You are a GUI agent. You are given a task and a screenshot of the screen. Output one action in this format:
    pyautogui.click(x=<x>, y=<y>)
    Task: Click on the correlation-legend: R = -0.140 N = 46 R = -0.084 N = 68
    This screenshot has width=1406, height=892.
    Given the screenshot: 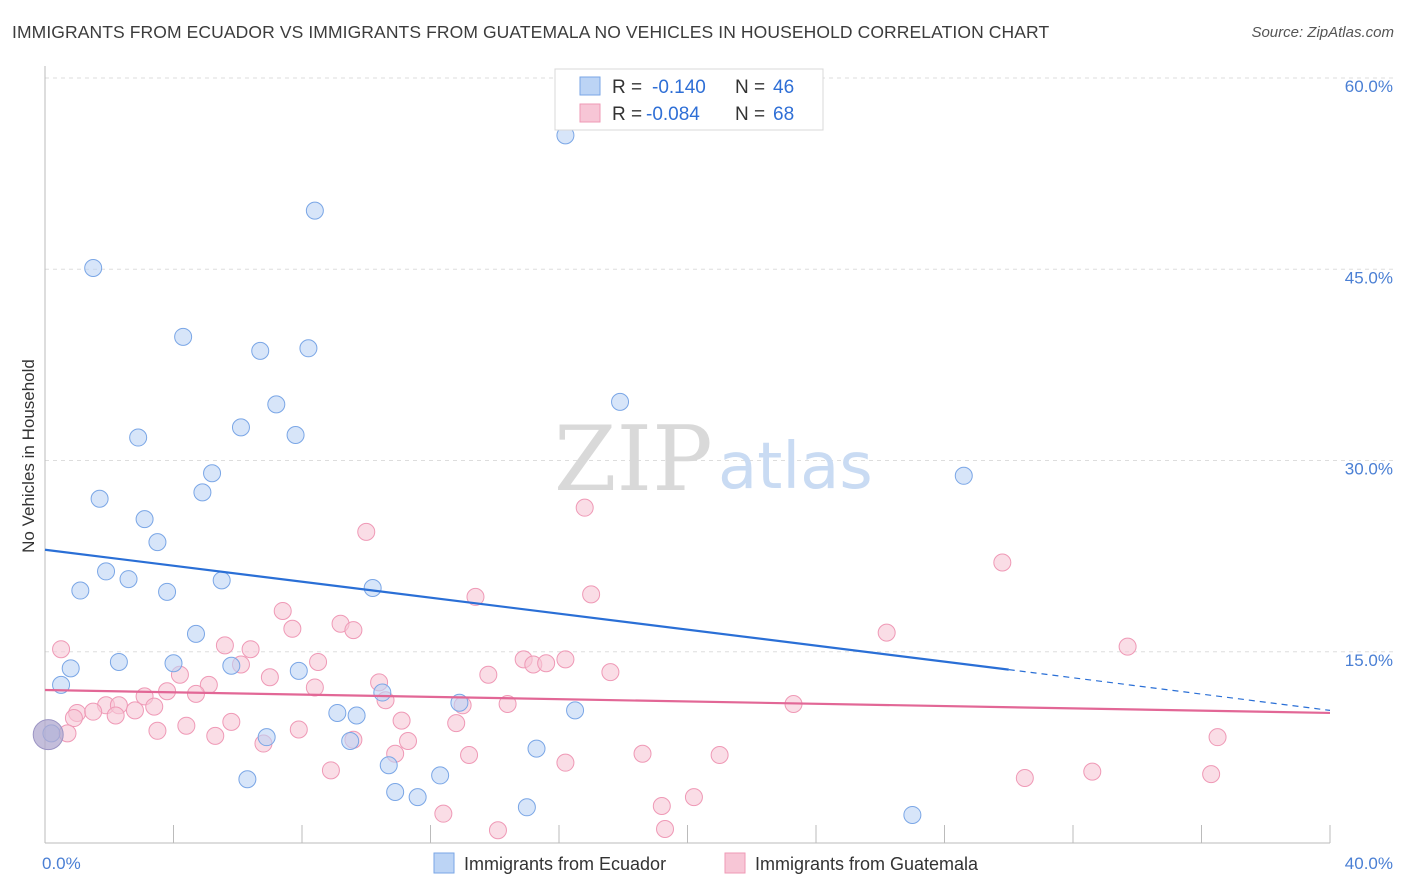 What is the action you would take?
    pyautogui.click(x=689, y=99)
    